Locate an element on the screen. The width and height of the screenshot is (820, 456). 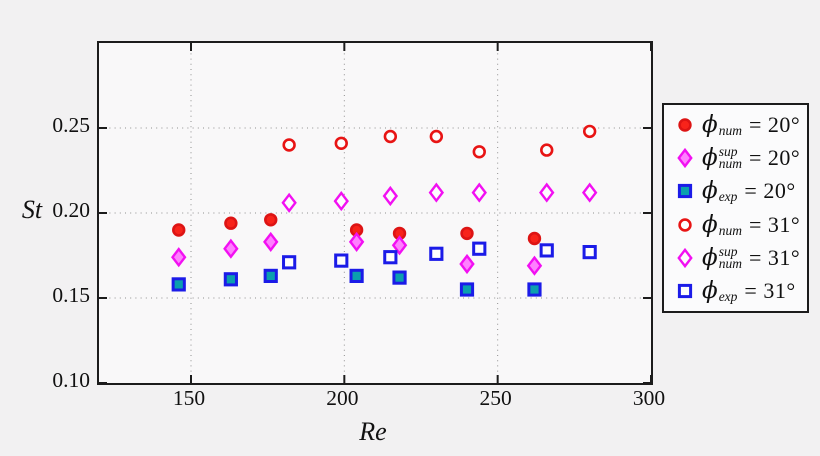
legend-item: ϕ num = 20° is located at coordinates (735, 125).